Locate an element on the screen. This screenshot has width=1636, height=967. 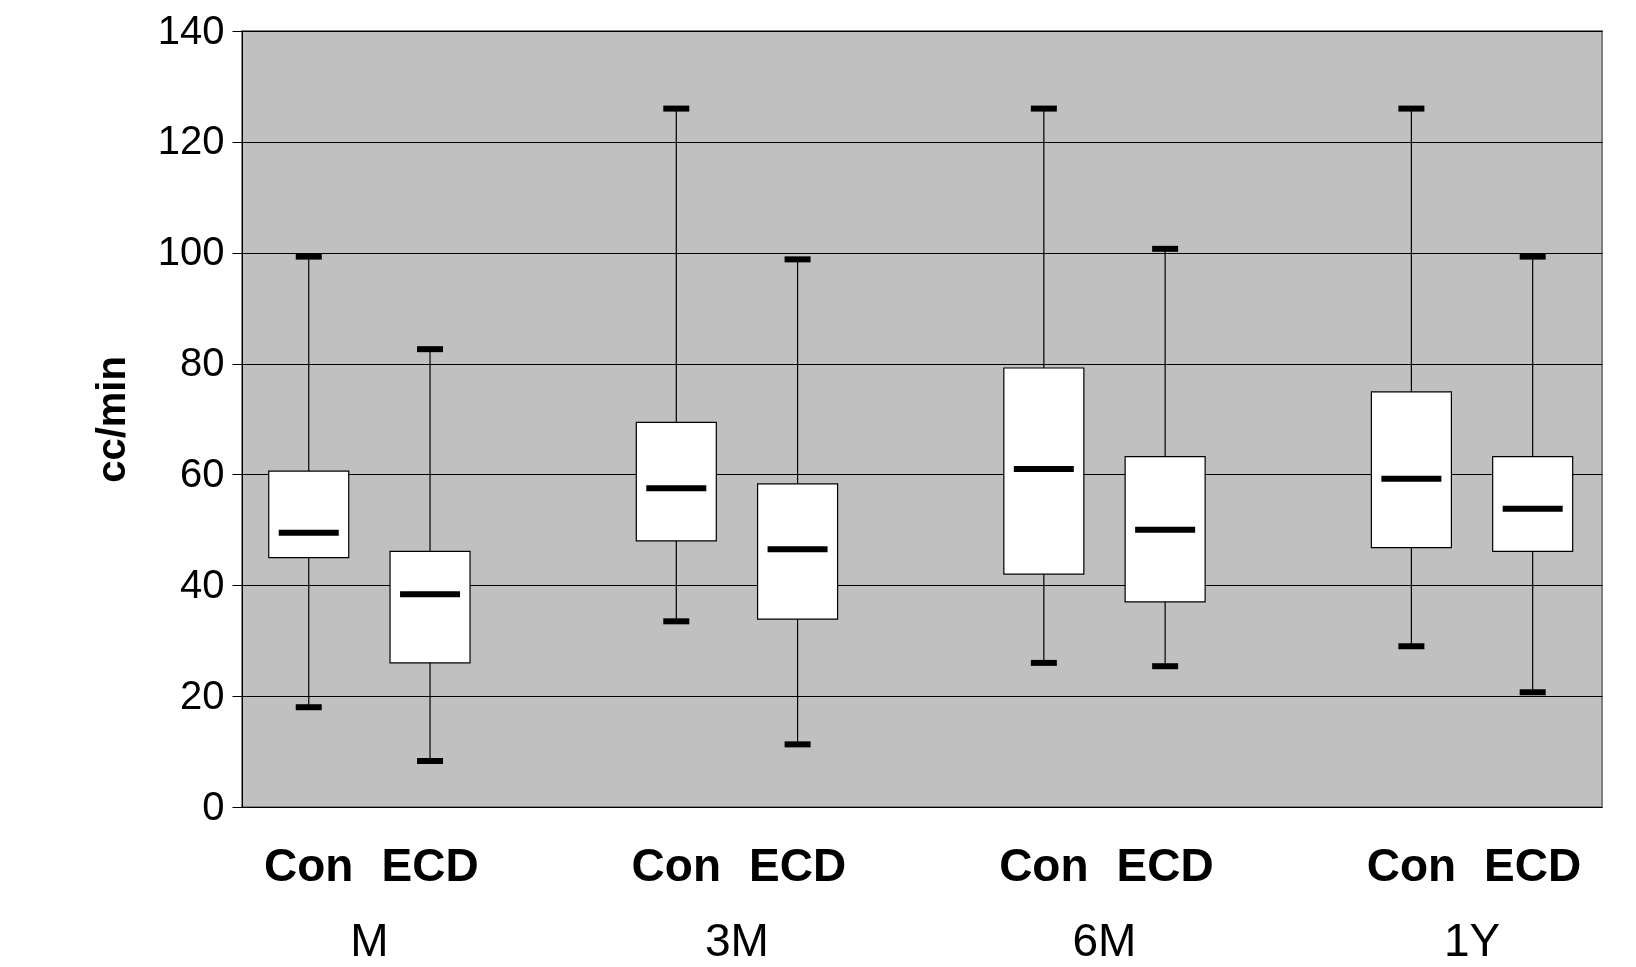
text: 6M is located at coordinates (1104, 940).